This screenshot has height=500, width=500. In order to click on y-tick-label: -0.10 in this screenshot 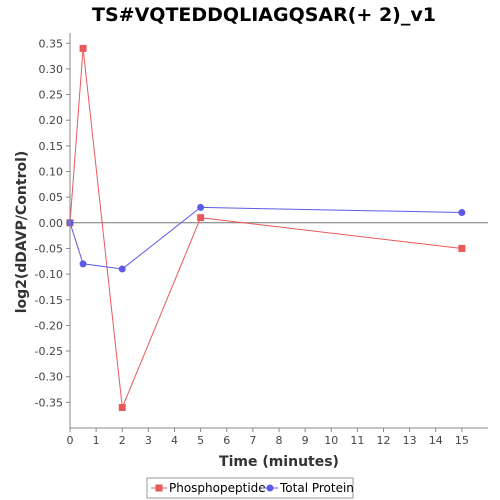, I will do `click(49, 274)`.